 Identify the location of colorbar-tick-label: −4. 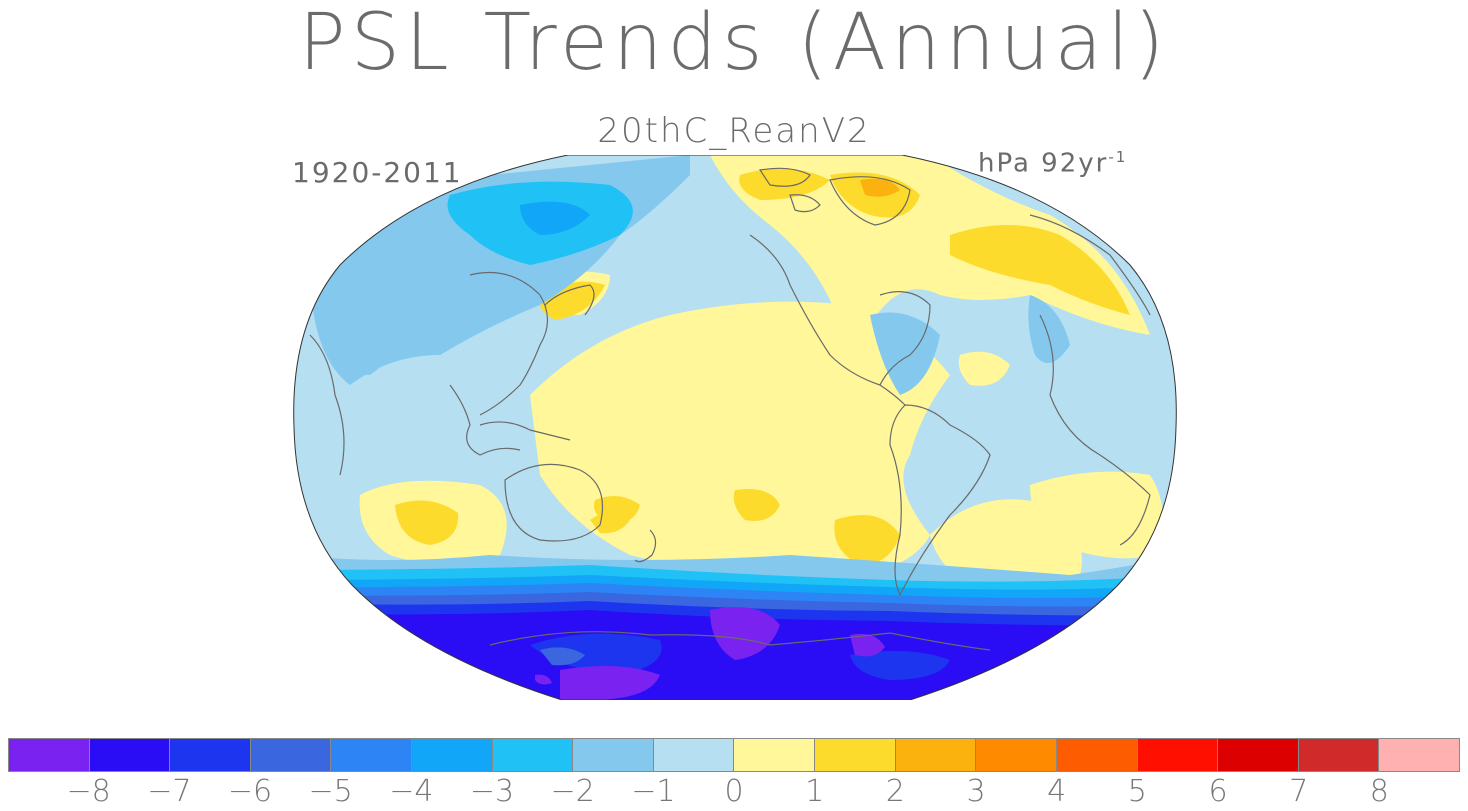
(411, 791).